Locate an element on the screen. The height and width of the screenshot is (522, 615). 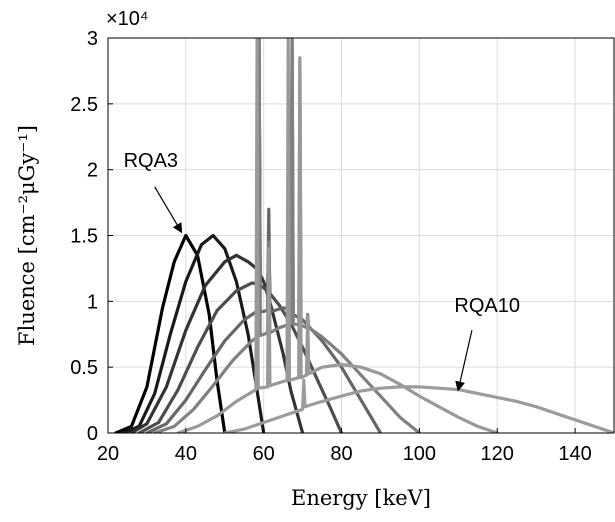
y-axis-multiplier: ×10⁴ is located at coordinates (127, 19).